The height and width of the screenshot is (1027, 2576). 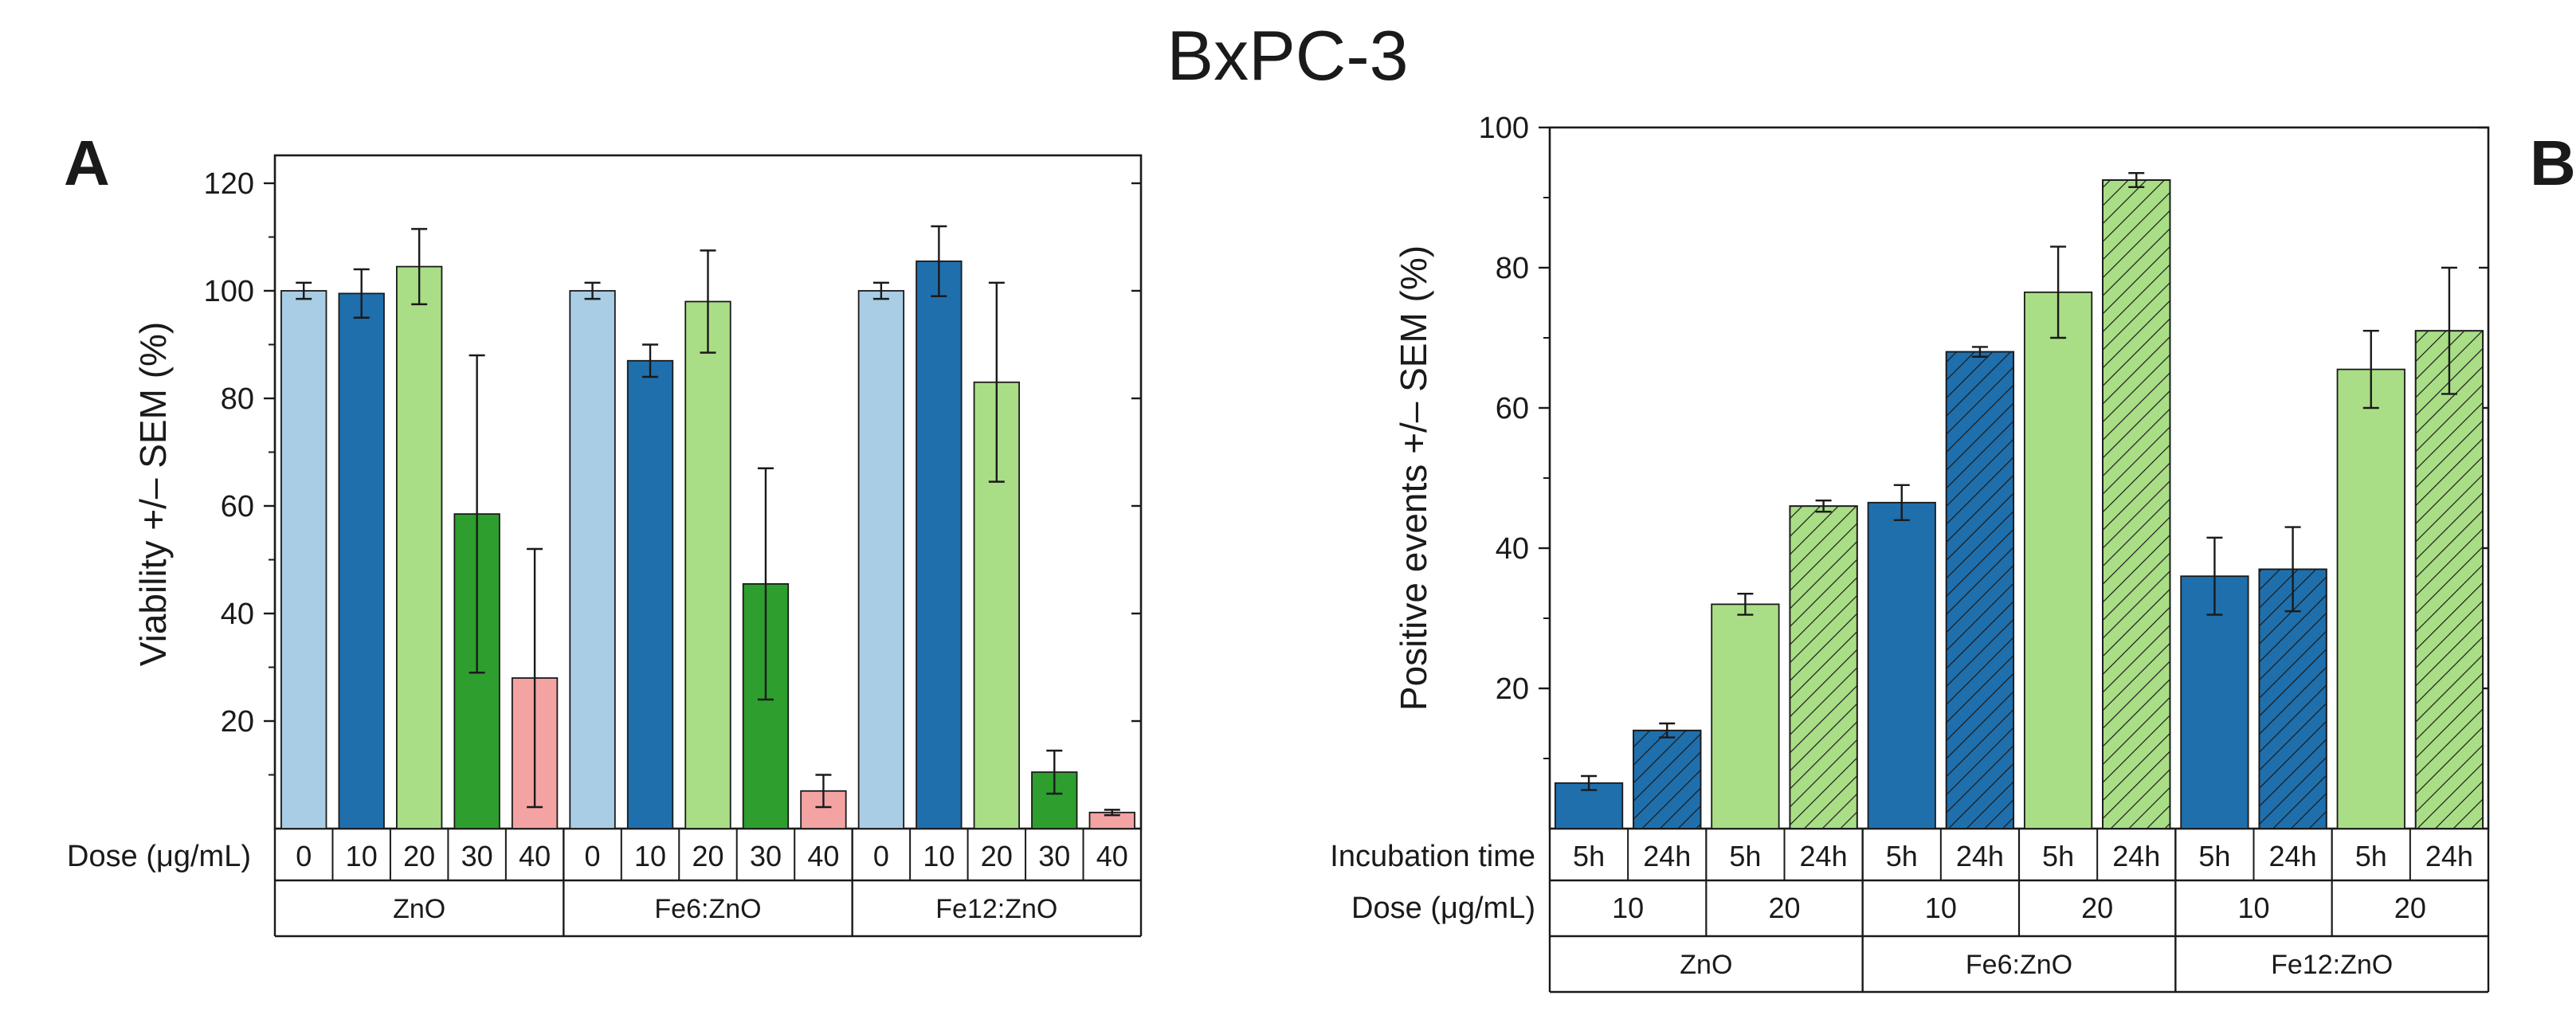 What do you see at coordinates (229, 184) in the screenshot?
I see `y-tick-label: 120` at bounding box center [229, 184].